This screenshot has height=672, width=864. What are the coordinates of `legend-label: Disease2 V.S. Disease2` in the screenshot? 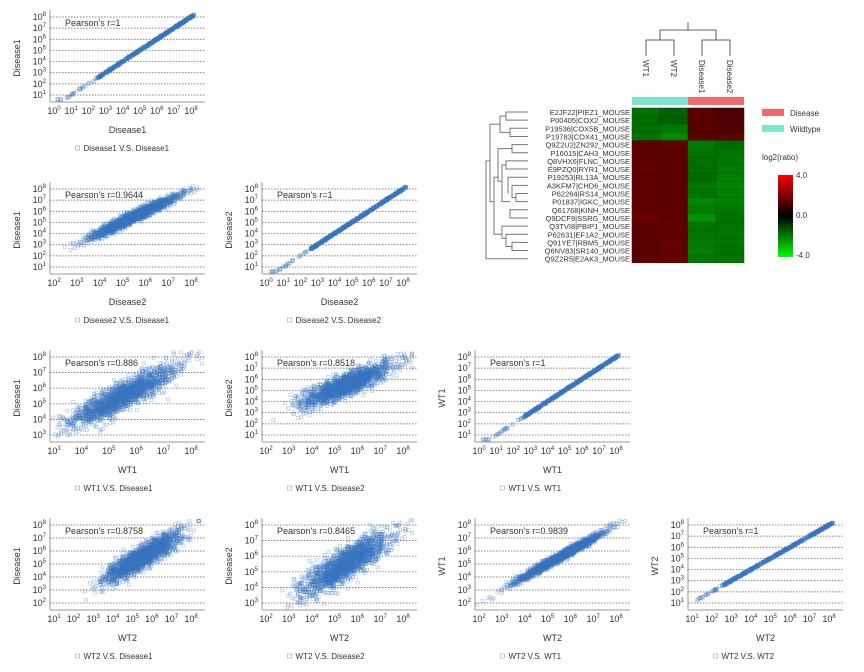 It's located at (339, 320).